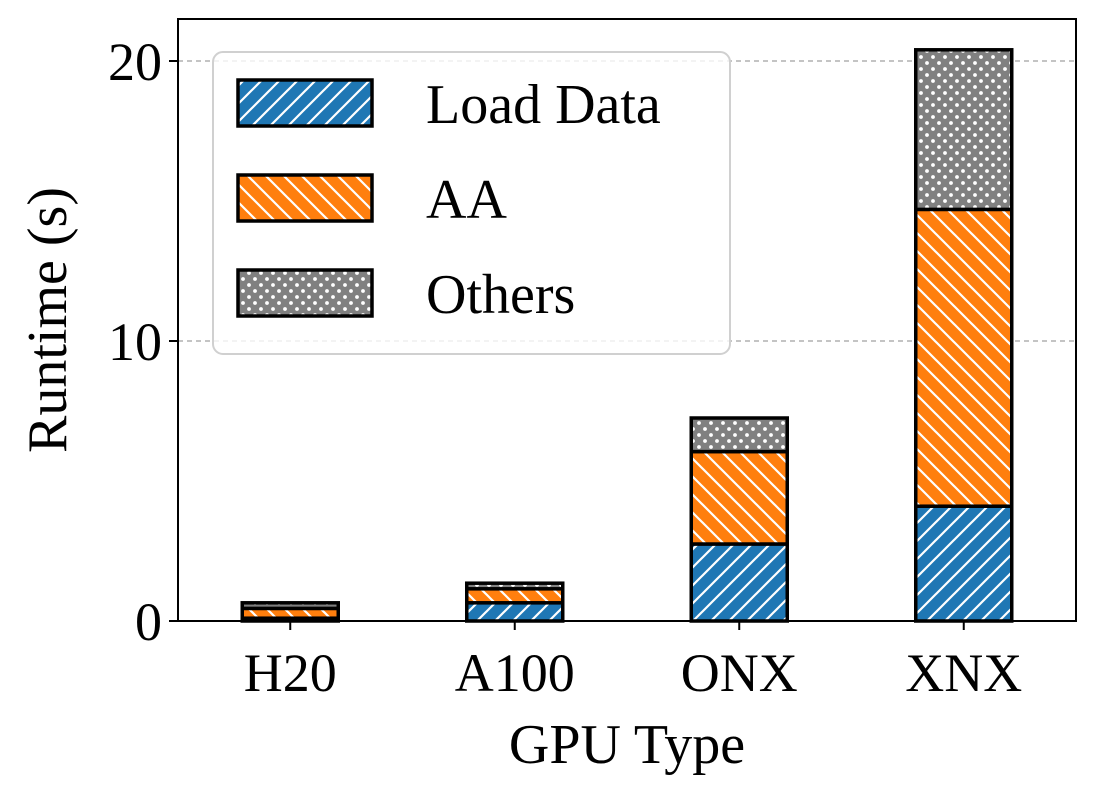  Describe the element at coordinates (739, 435) in the screenshot. I see `bar-onx-others` at that location.